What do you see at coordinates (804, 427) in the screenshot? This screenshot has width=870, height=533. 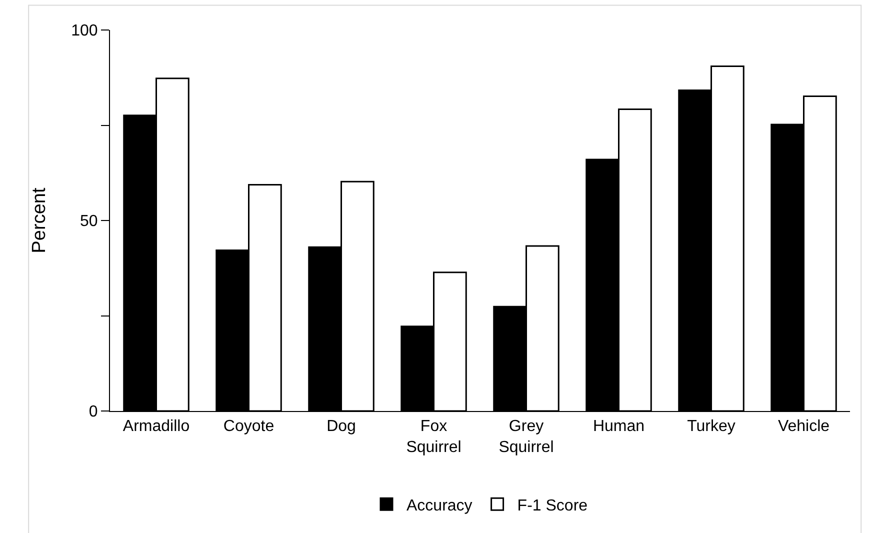 I see `x-tick-label: Vehicle` at bounding box center [804, 427].